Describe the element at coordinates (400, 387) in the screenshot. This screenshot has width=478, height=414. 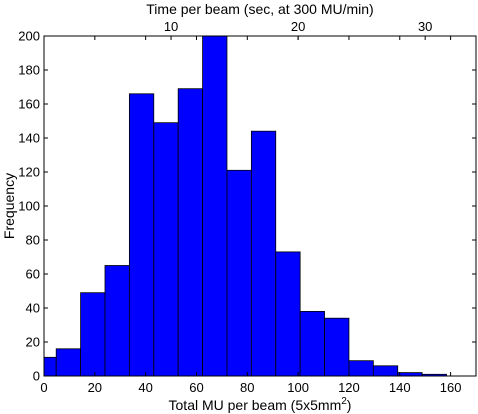
I see `x-tick-label: 140` at that location.